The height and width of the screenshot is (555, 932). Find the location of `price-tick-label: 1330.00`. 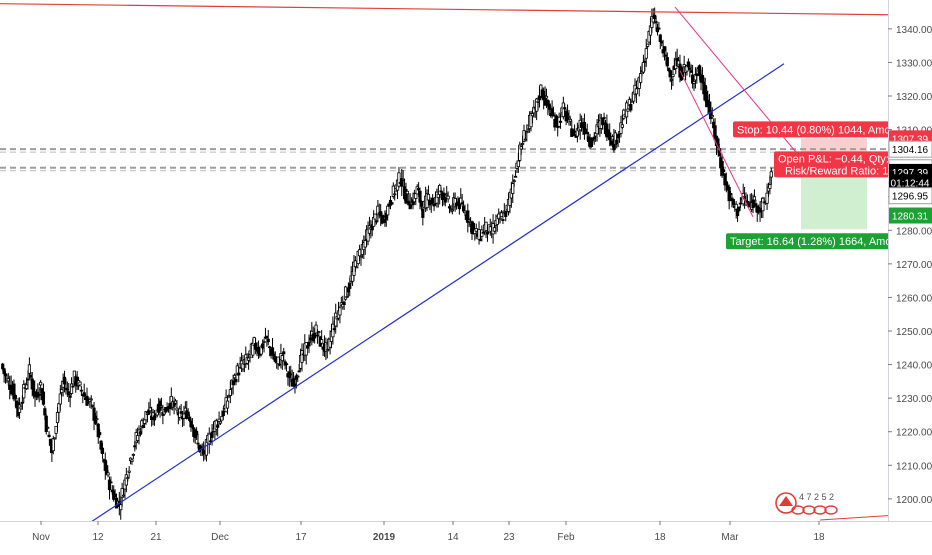

price-tick-label: 1330.00 is located at coordinates (914, 63).